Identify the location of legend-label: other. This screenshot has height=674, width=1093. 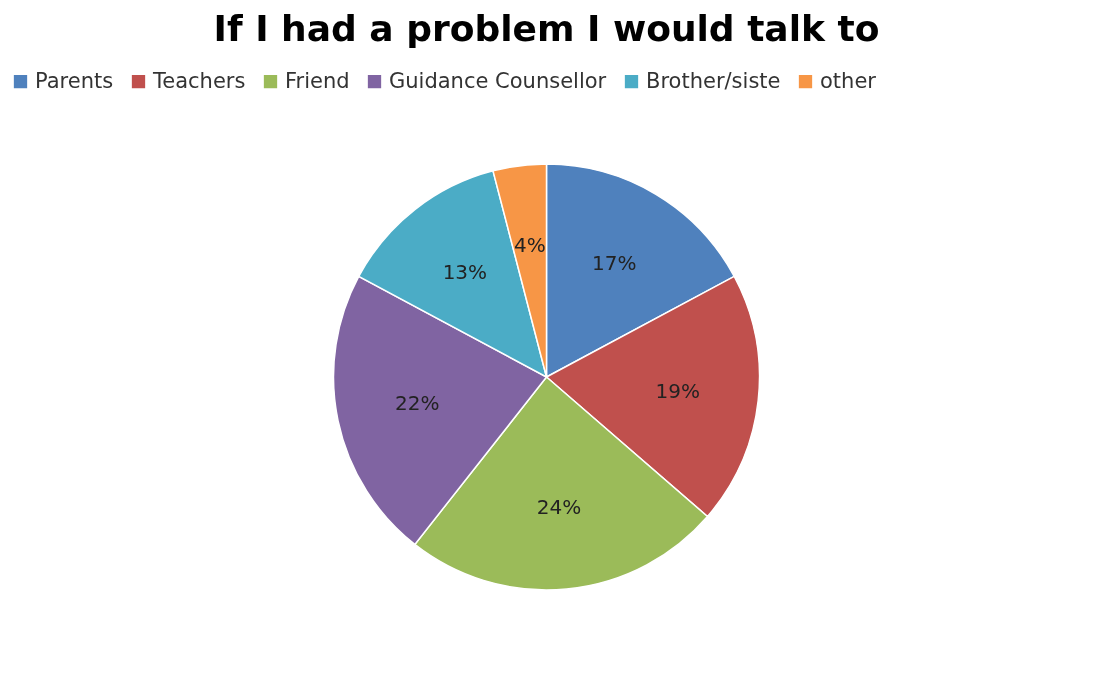
(848, 80).